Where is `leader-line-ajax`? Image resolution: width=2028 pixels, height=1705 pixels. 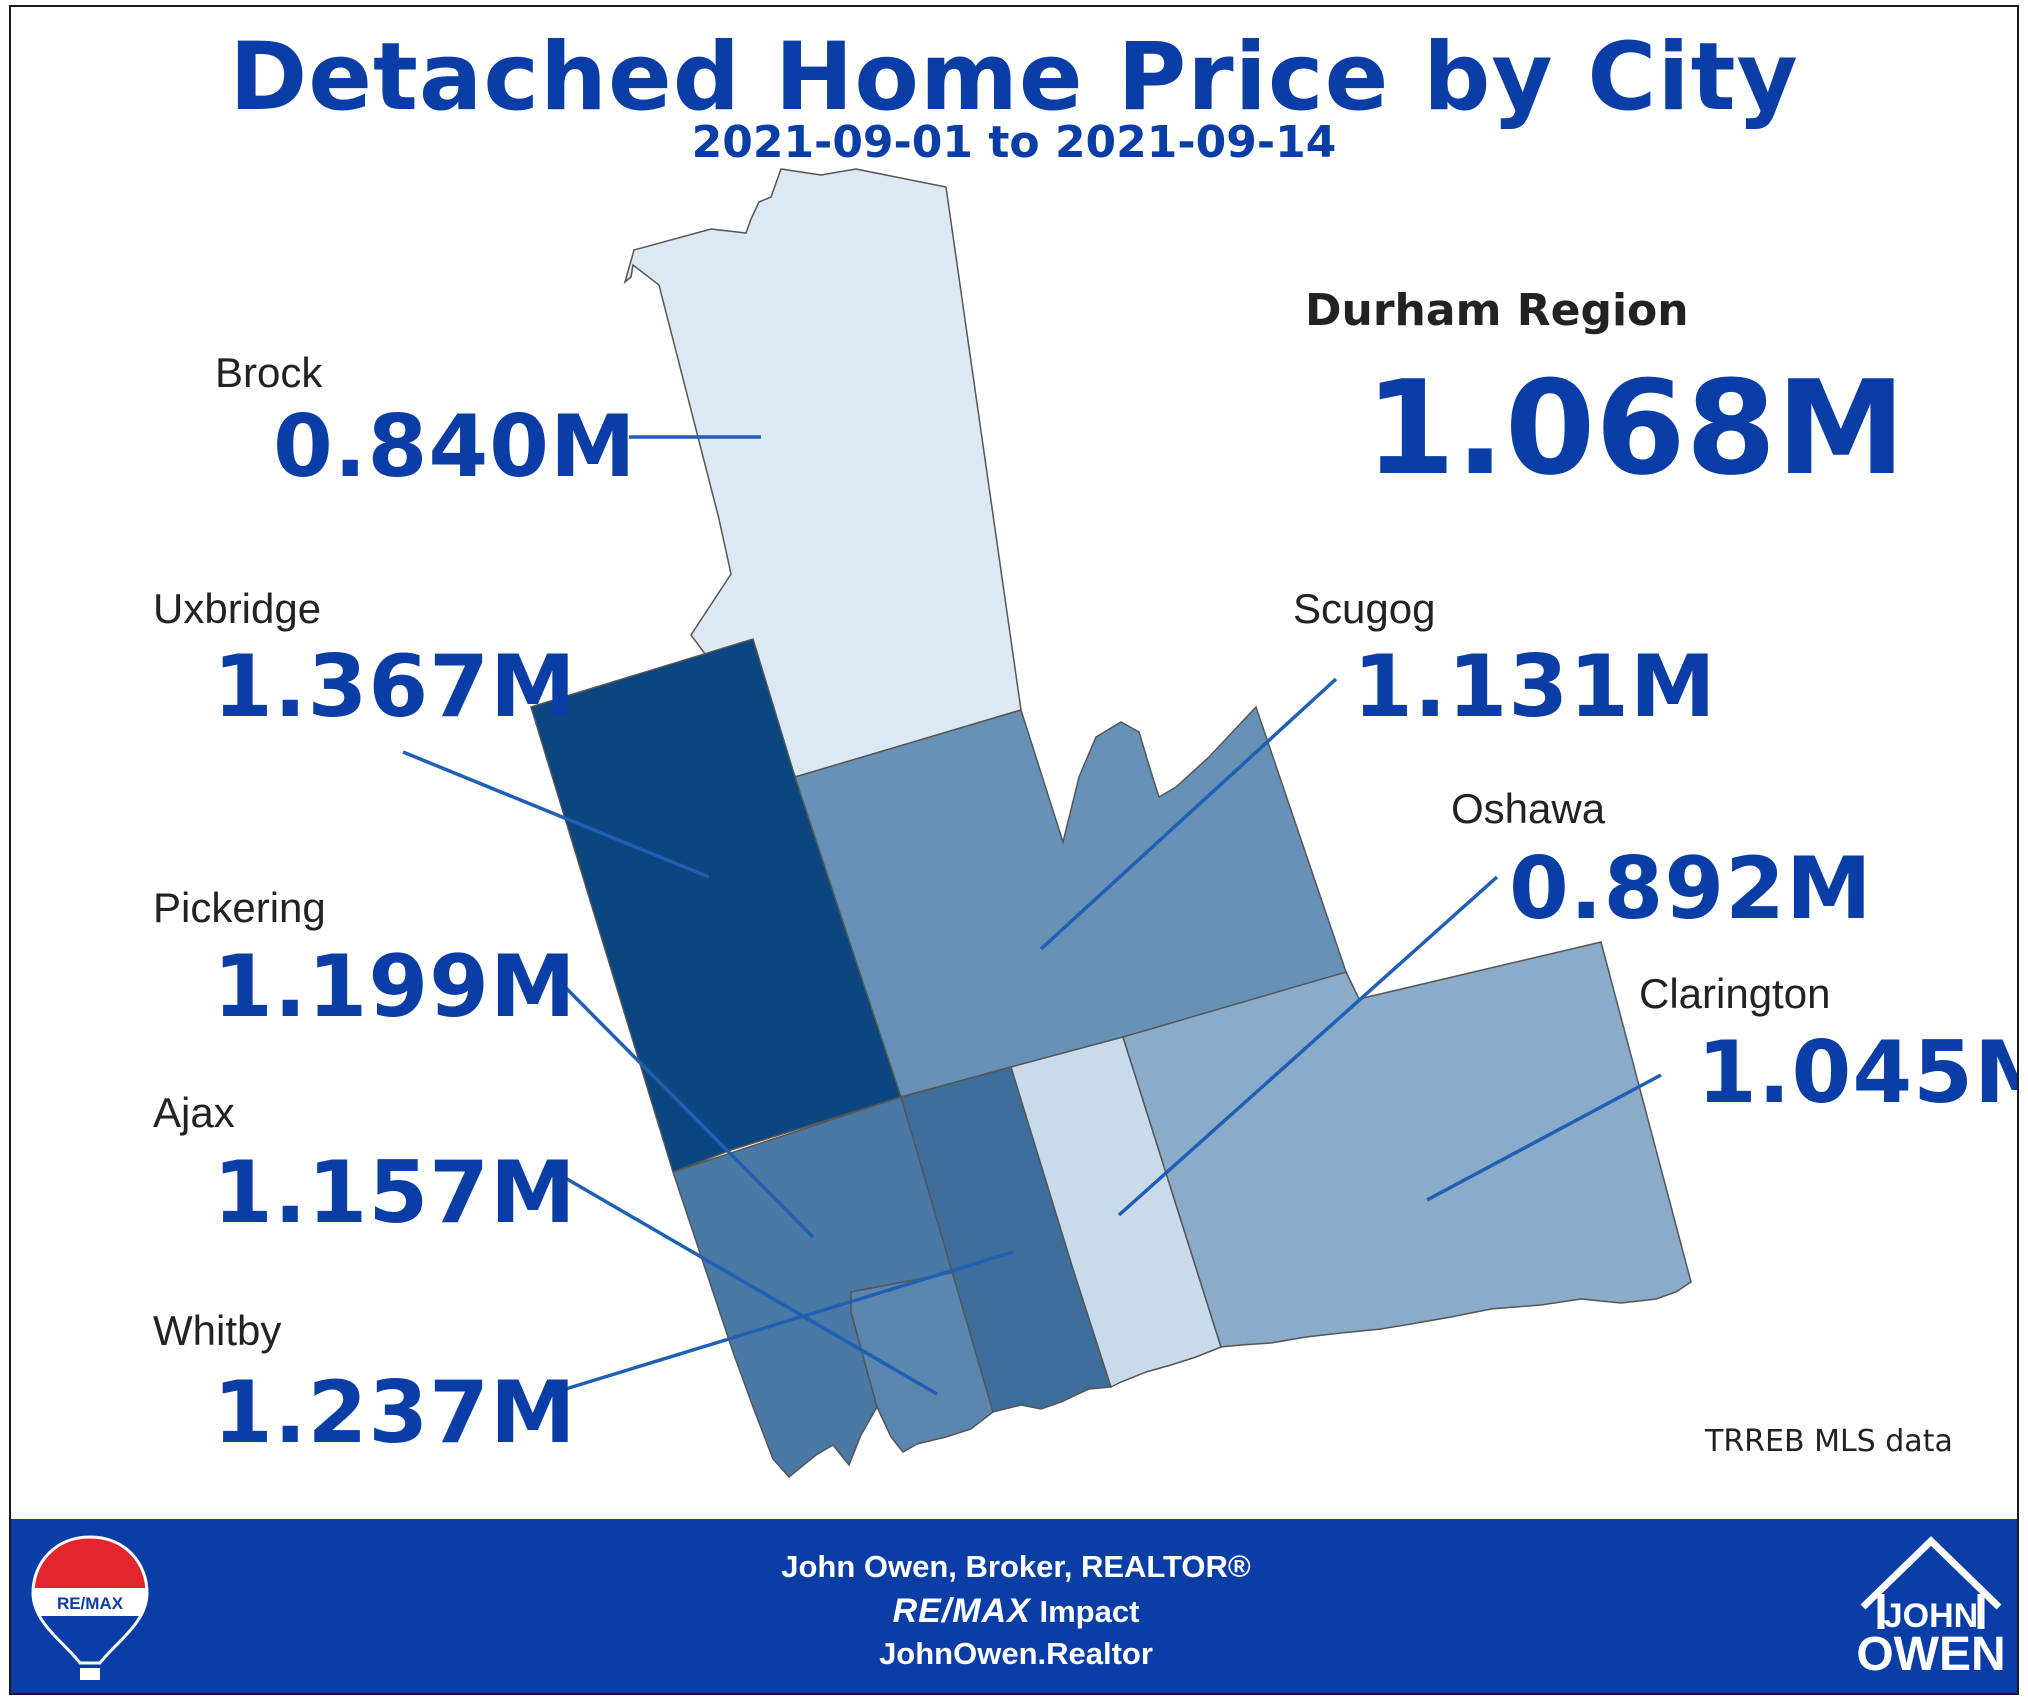
leader-line-ajax is located at coordinates (752, 1286).